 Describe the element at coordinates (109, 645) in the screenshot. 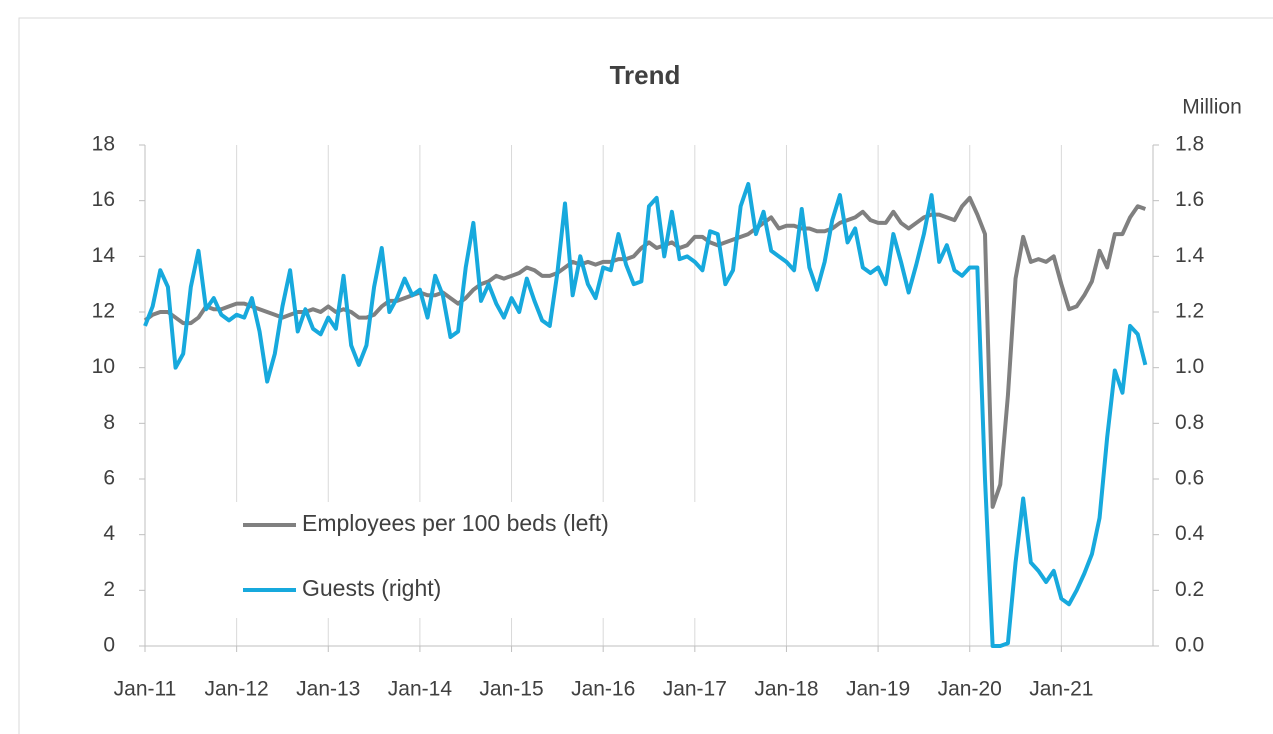

I see `y-tick-label: 0` at that location.